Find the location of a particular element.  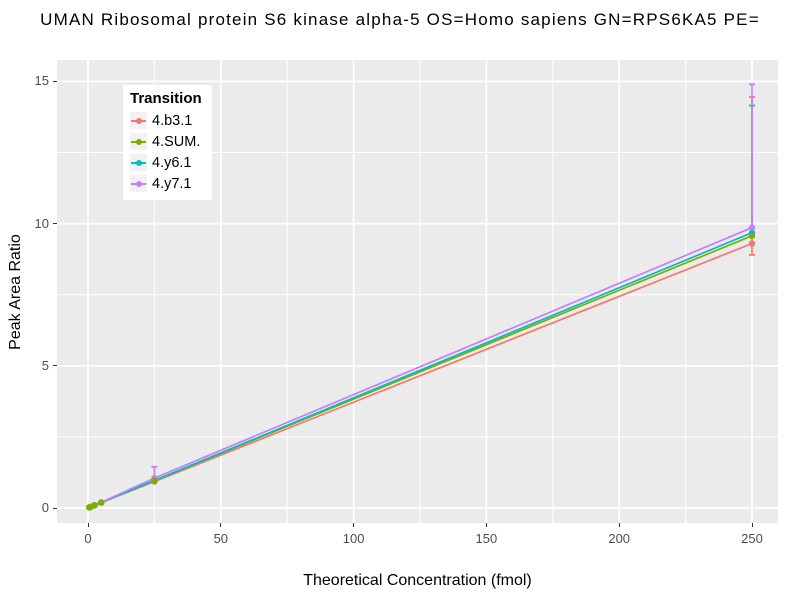

legend-entry: 4.y7.1 is located at coordinates (166, 183).